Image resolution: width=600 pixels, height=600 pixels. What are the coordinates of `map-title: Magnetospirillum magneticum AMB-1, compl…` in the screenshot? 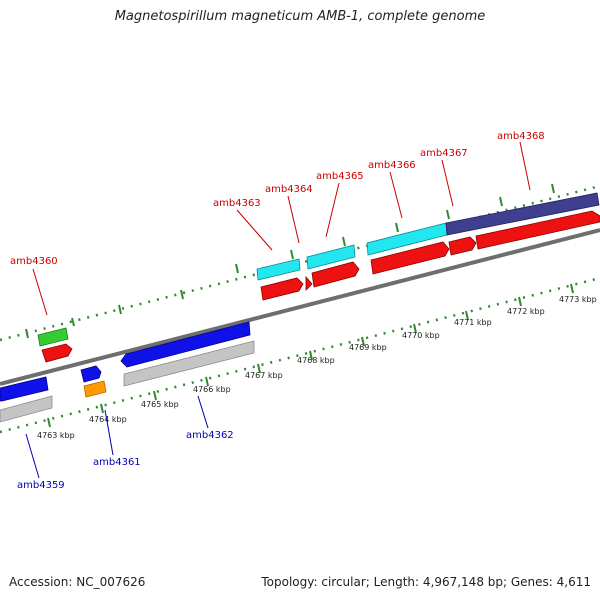 It's located at (300, 16).